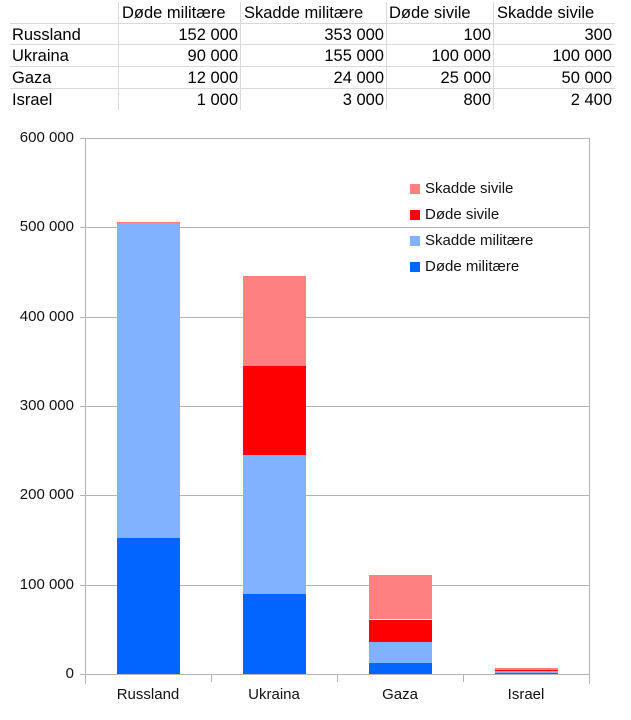 The height and width of the screenshot is (720, 631). Describe the element at coordinates (274, 694) in the screenshot. I see `x-tick-label: Ukraina` at that location.